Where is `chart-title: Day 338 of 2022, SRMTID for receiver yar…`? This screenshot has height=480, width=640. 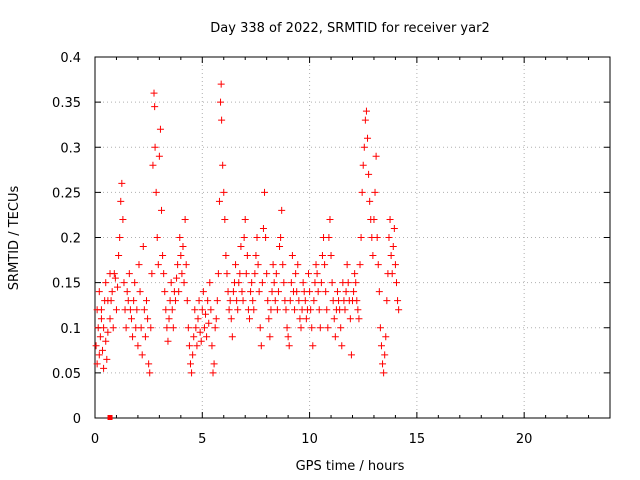
chart-title: Day 338 of 2022, SRMTID for receiver yar… is located at coordinates (349, 28).